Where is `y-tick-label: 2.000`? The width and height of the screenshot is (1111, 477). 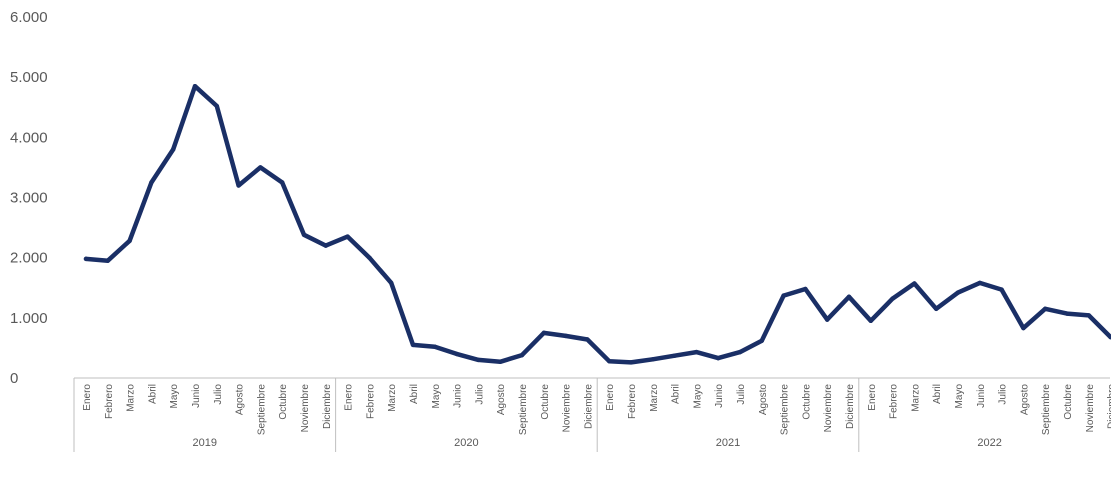
y-tick-label: 2.000 is located at coordinates (29, 258).